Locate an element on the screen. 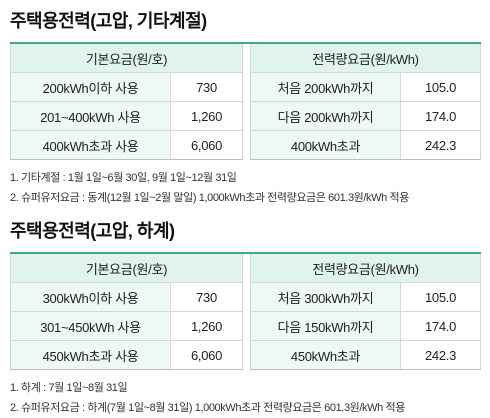 The height and width of the screenshot is (418, 490). table-row: 200kWh이하 사용 730 처음 200kWh까지 105.0 is located at coordinates (245, 87).